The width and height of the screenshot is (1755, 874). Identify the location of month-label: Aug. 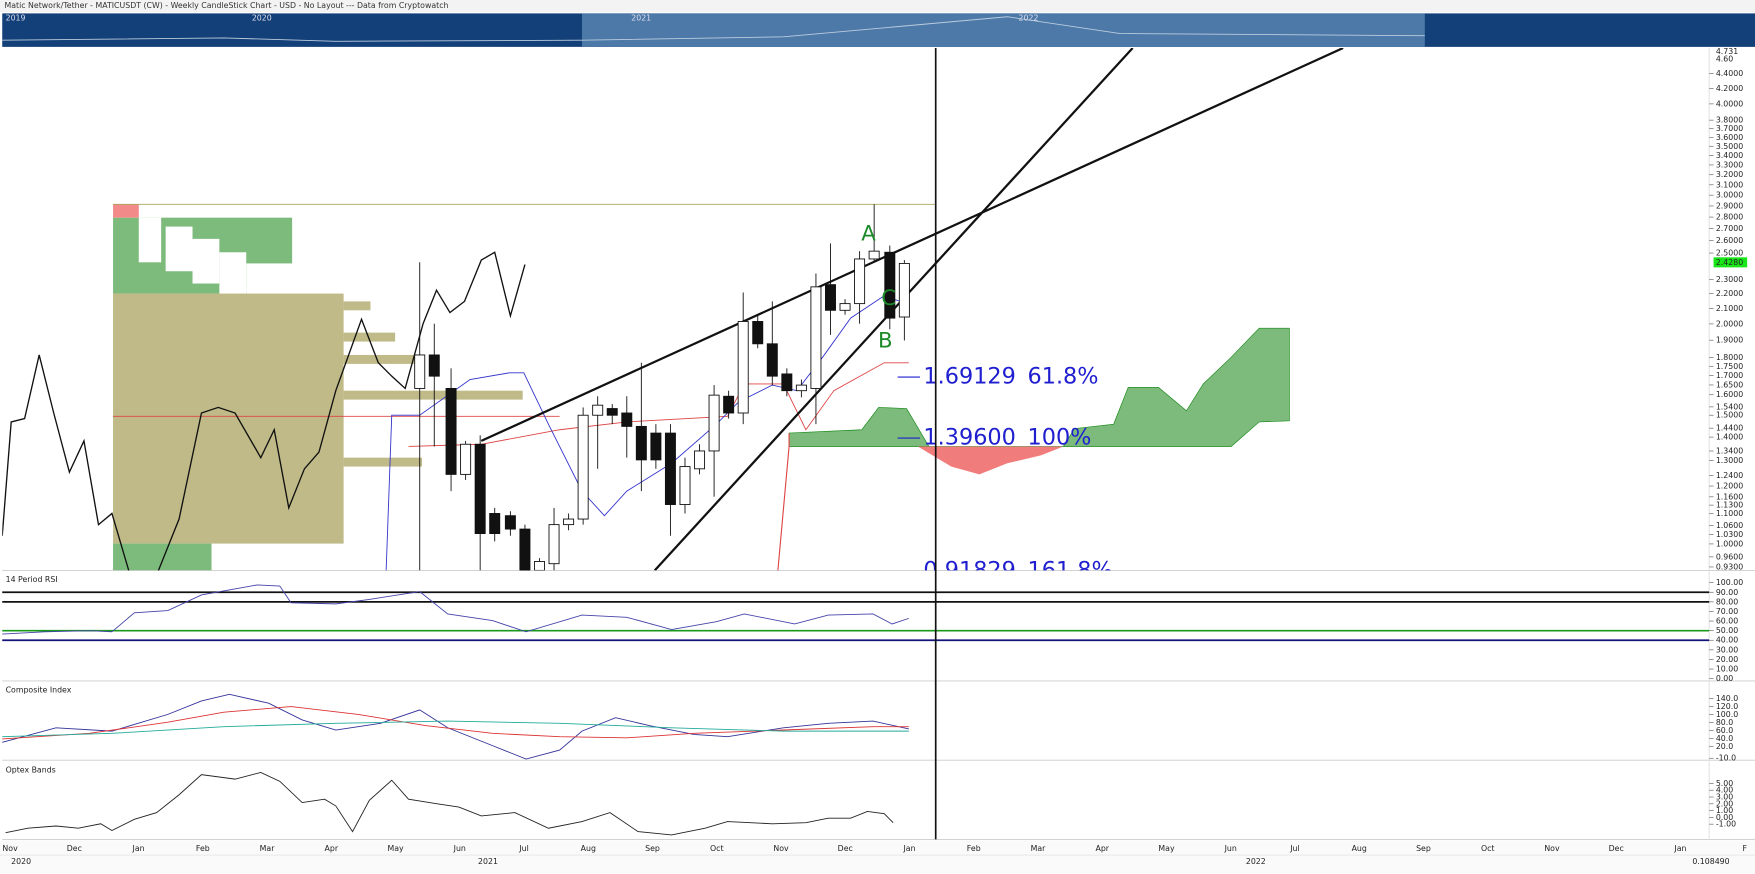
(1359, 848).